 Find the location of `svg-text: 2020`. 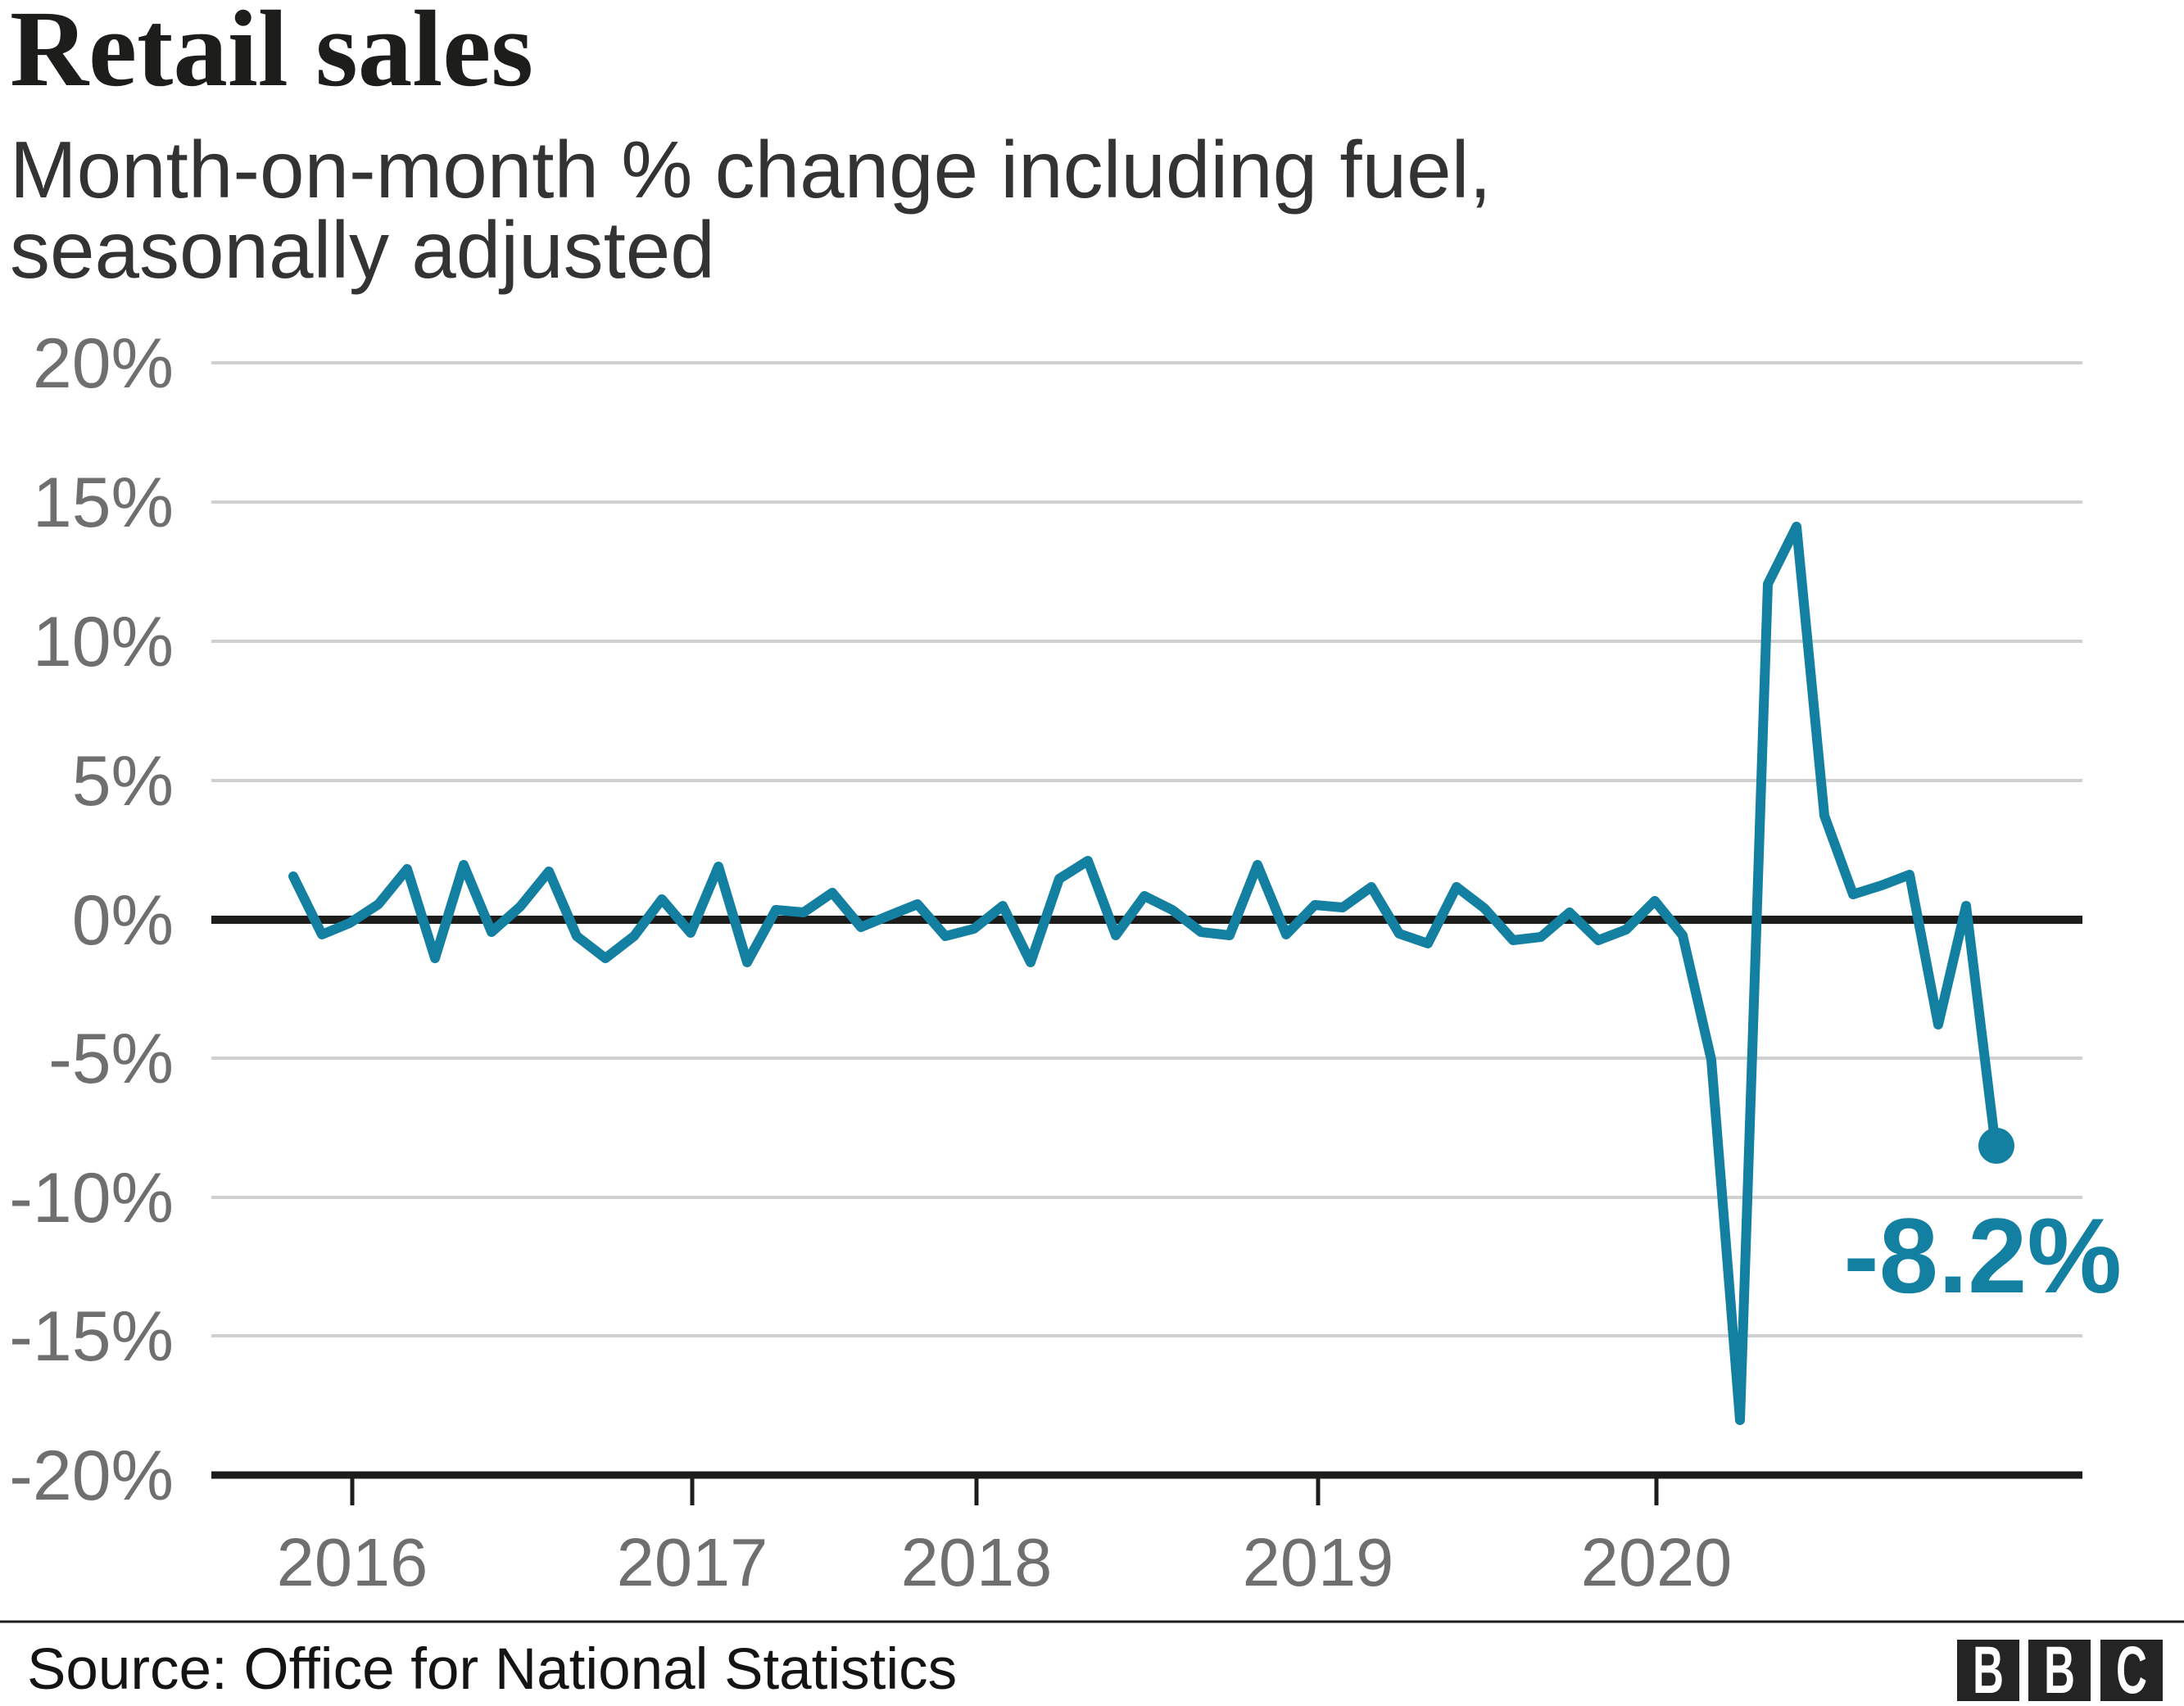

svg-text: 2020 is located at coordinates (1657, 1562).